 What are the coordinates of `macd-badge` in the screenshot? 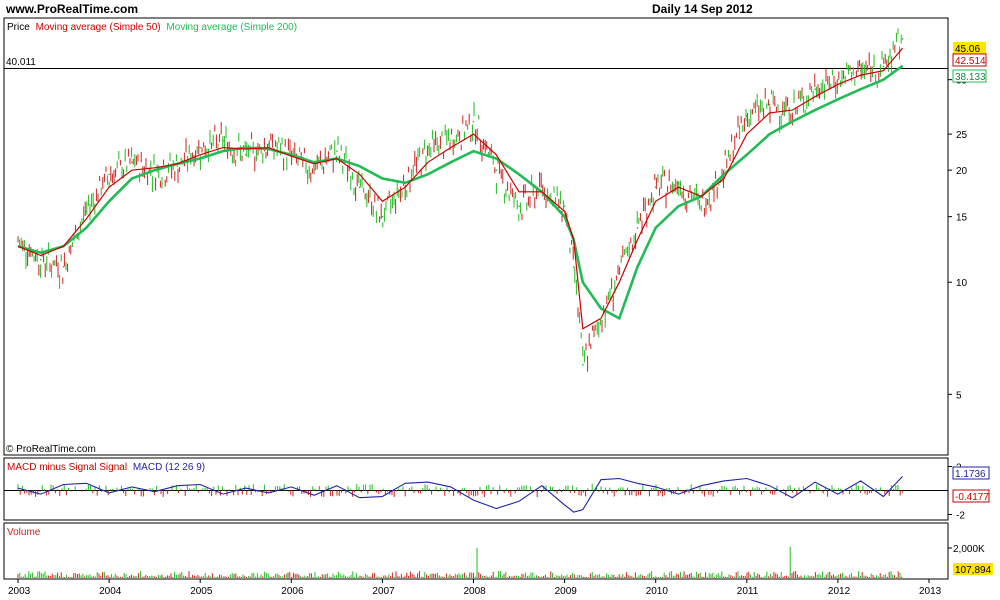 It's located at (971, 473).